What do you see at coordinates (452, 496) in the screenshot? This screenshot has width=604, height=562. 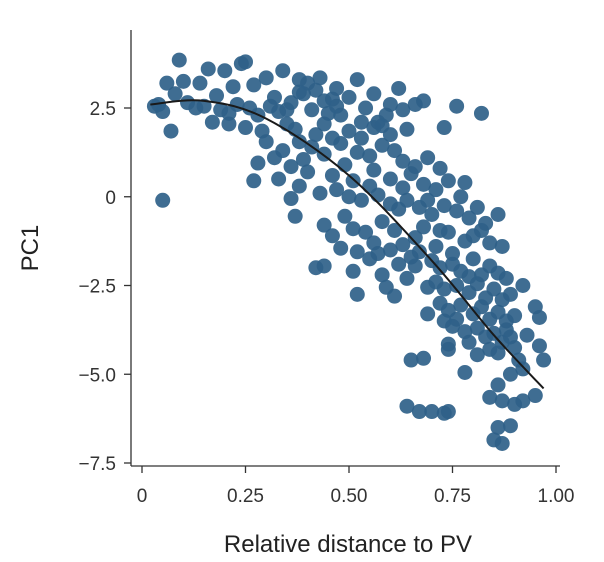 I see `x-tick-label: 0.75` at bounding box center [452, 496].